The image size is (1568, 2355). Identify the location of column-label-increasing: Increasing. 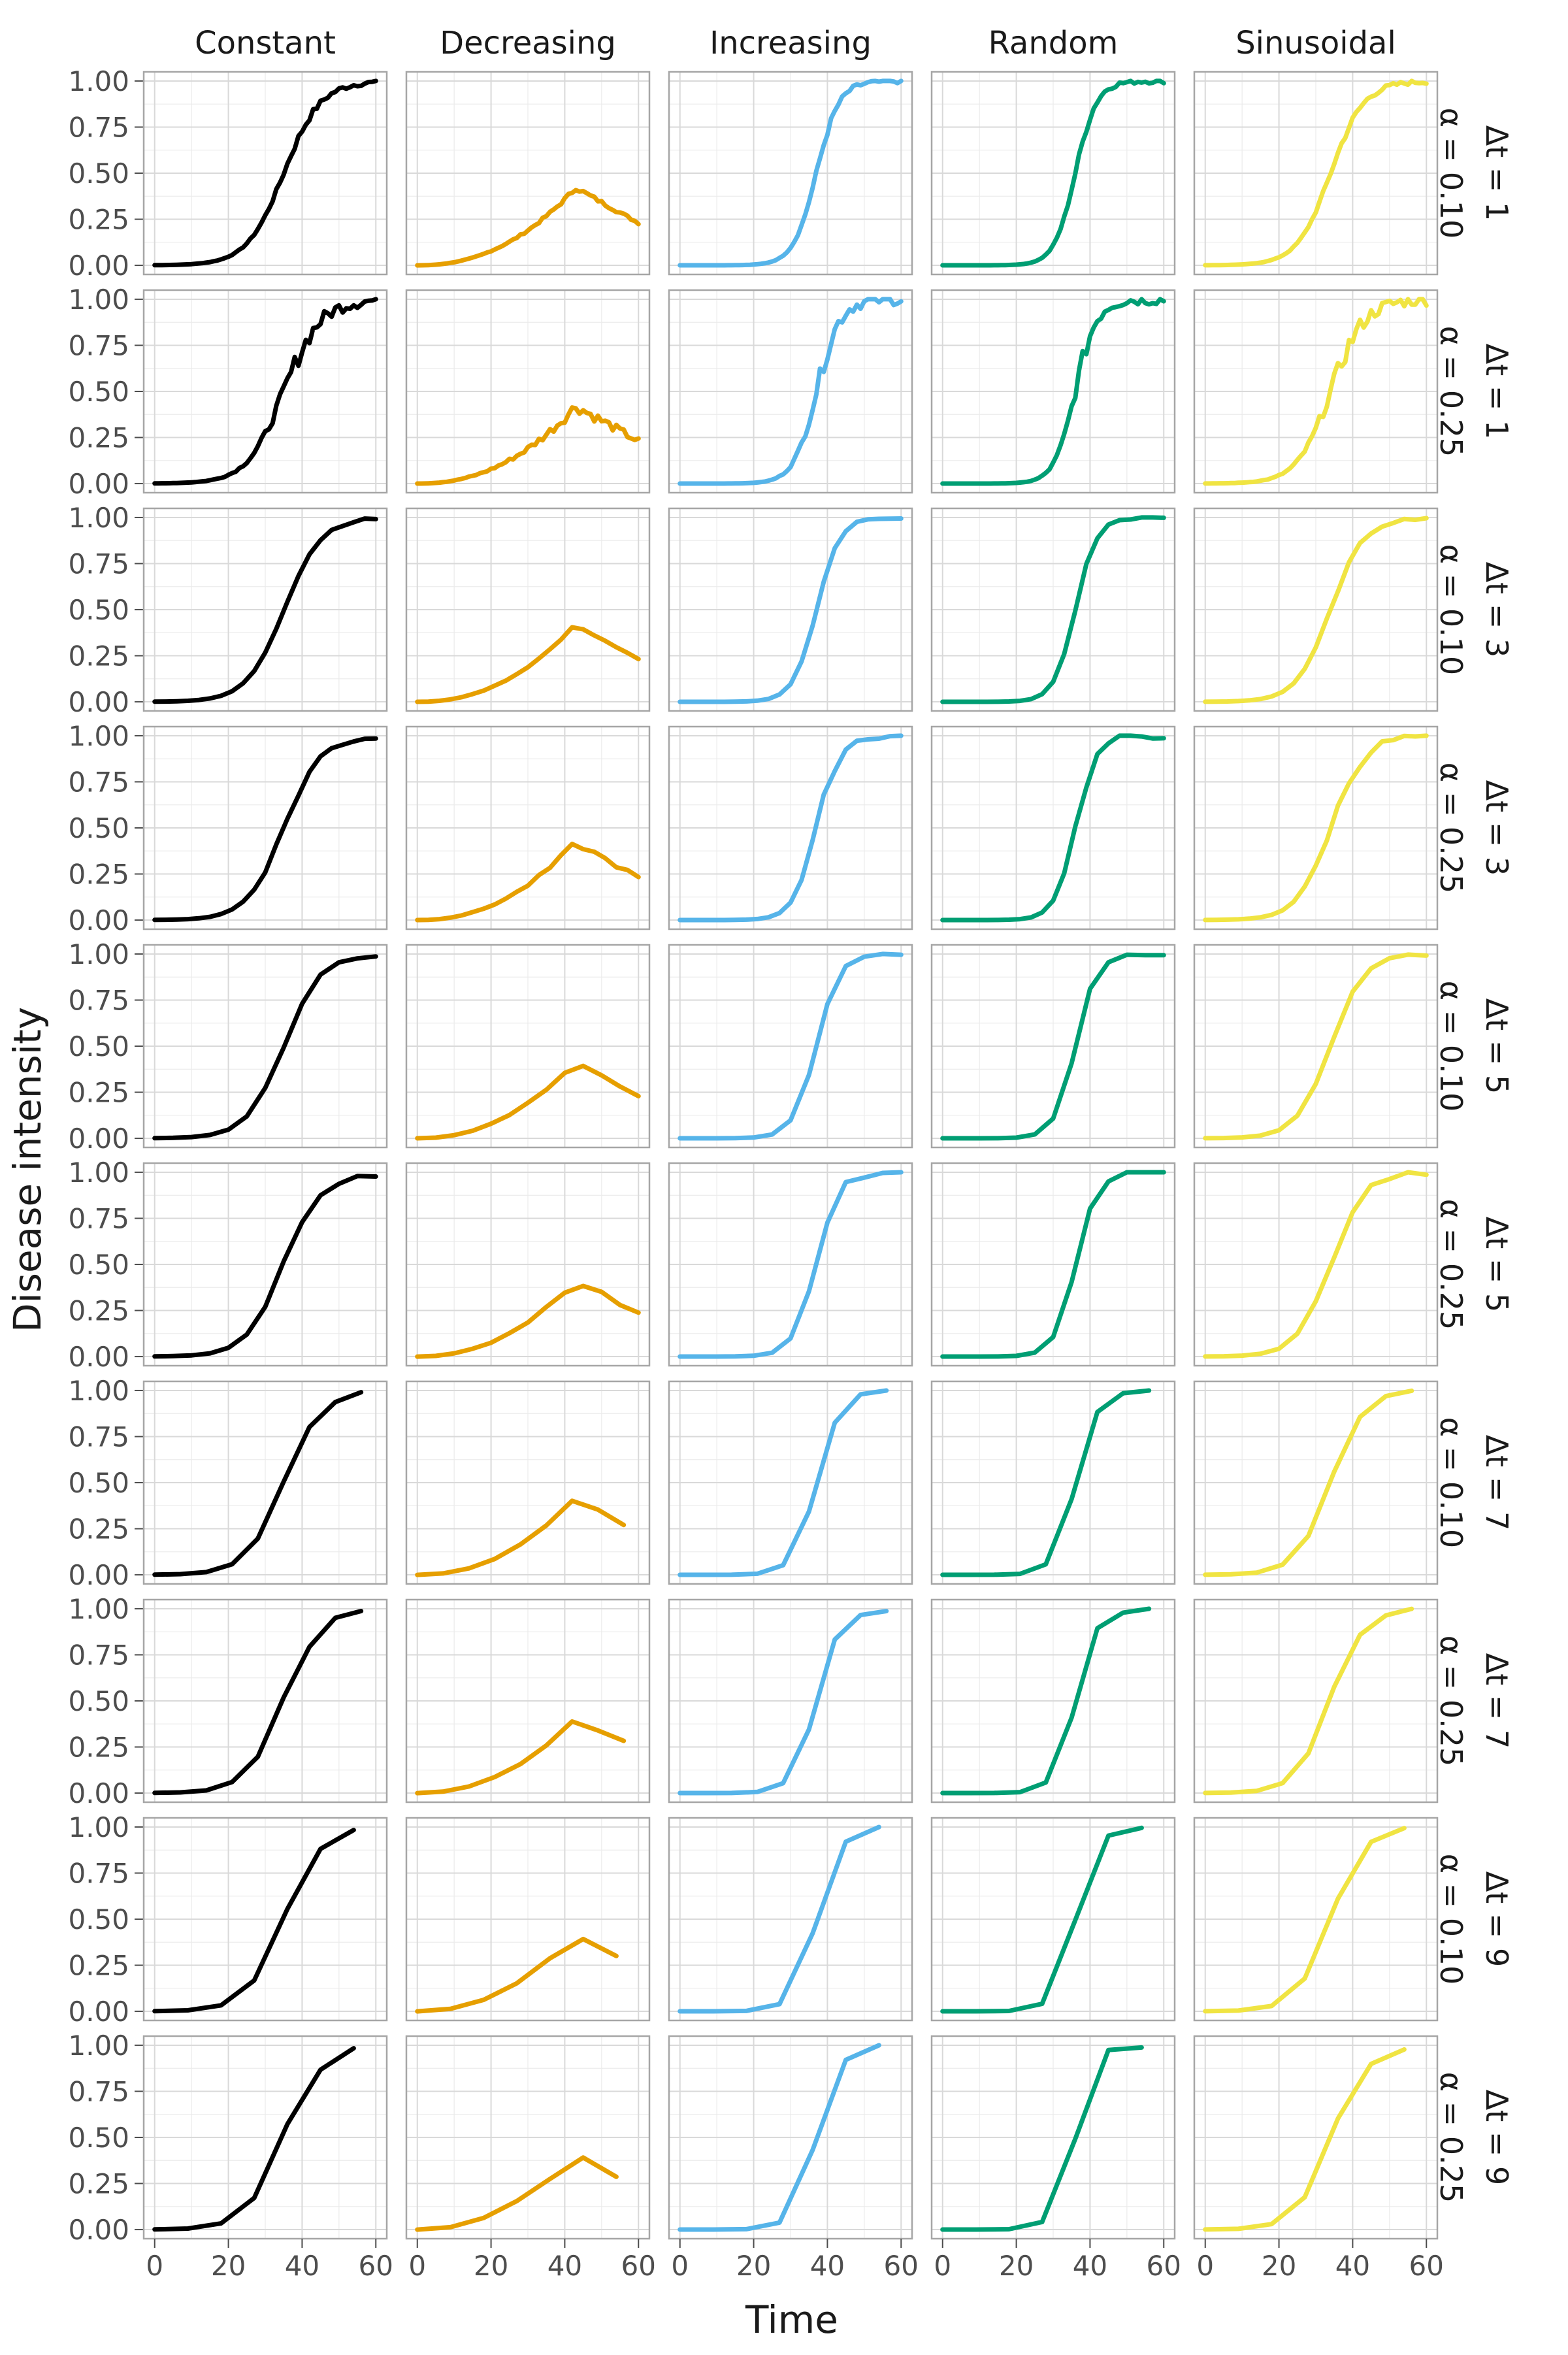
(791, 43).